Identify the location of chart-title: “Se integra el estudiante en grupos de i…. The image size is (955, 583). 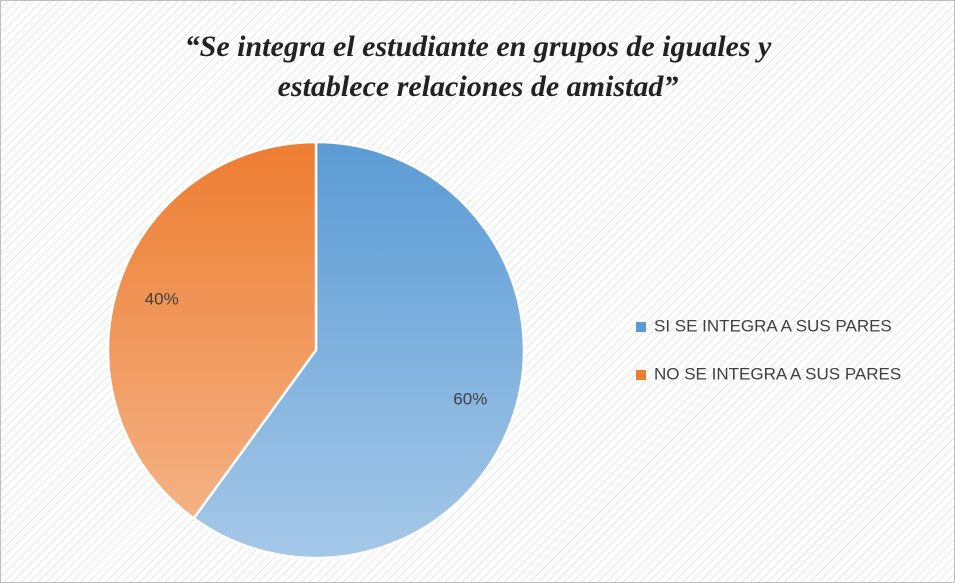
(478, 46).